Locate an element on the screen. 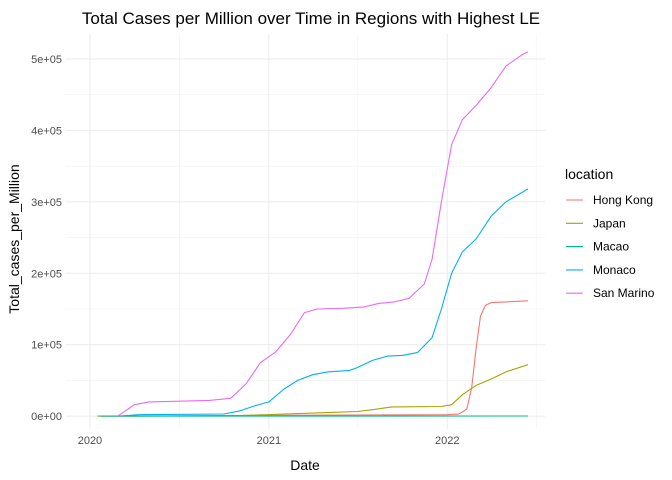 The image size is (672, 480). x-tick-label: 2022 is located at coordinates (447, 441).